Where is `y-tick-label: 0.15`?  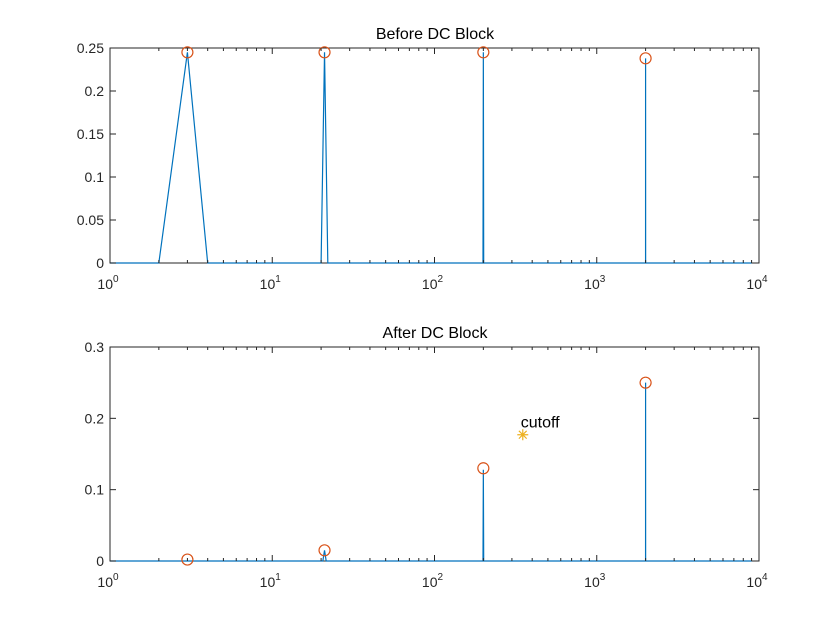
y-tick-label: 0.15 is located at coordinates (90, 134).